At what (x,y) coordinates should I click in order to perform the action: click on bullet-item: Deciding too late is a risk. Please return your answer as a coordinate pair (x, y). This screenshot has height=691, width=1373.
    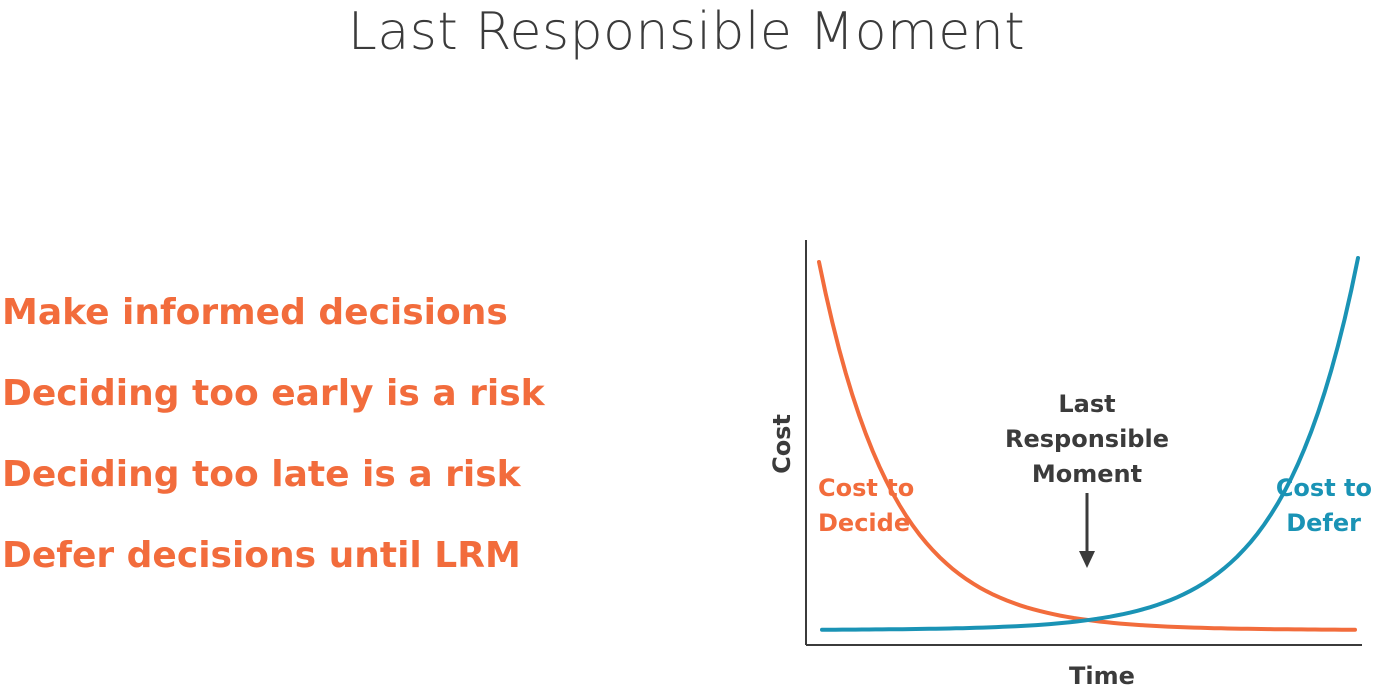
    Looking at the image, I should click on (261, 474).